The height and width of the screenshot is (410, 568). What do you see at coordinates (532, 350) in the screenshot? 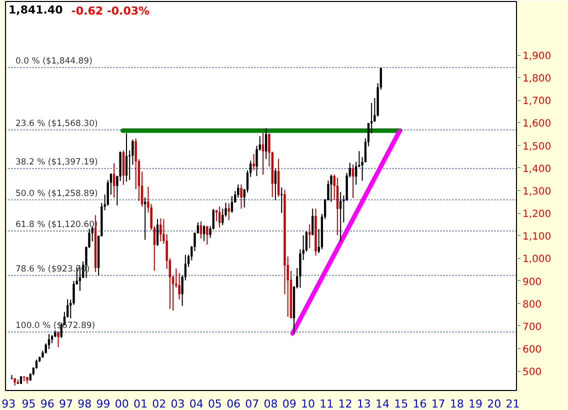
I see `y-tick-label: 600` at bounding box center [532, 350].